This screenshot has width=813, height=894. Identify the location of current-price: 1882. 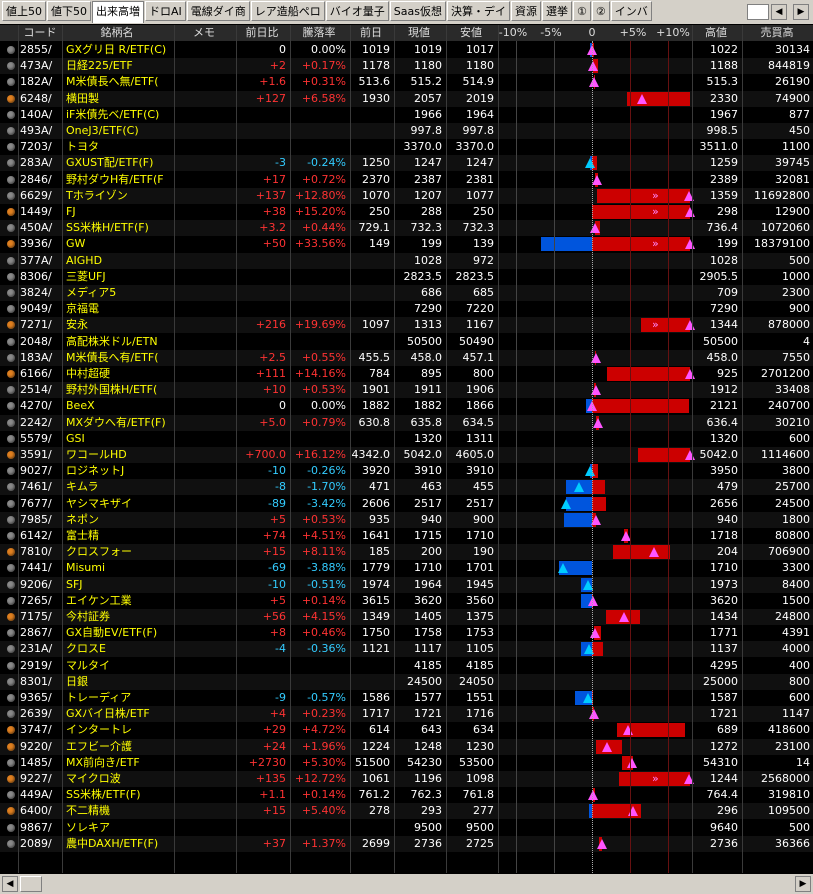
(428, 406).